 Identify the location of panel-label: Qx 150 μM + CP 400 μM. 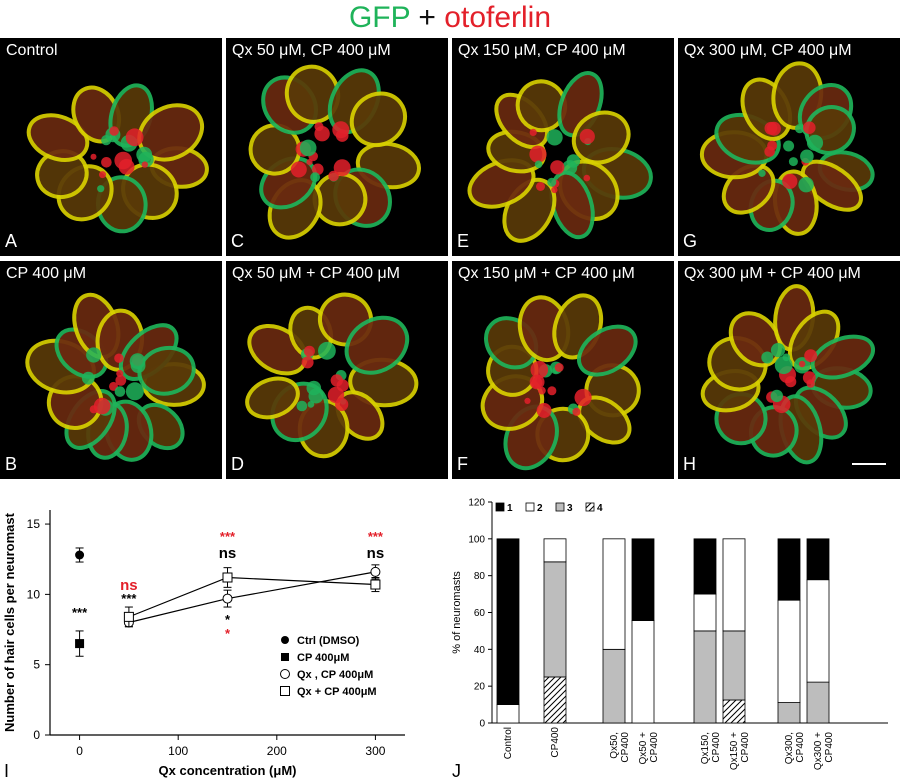
(546, 273).